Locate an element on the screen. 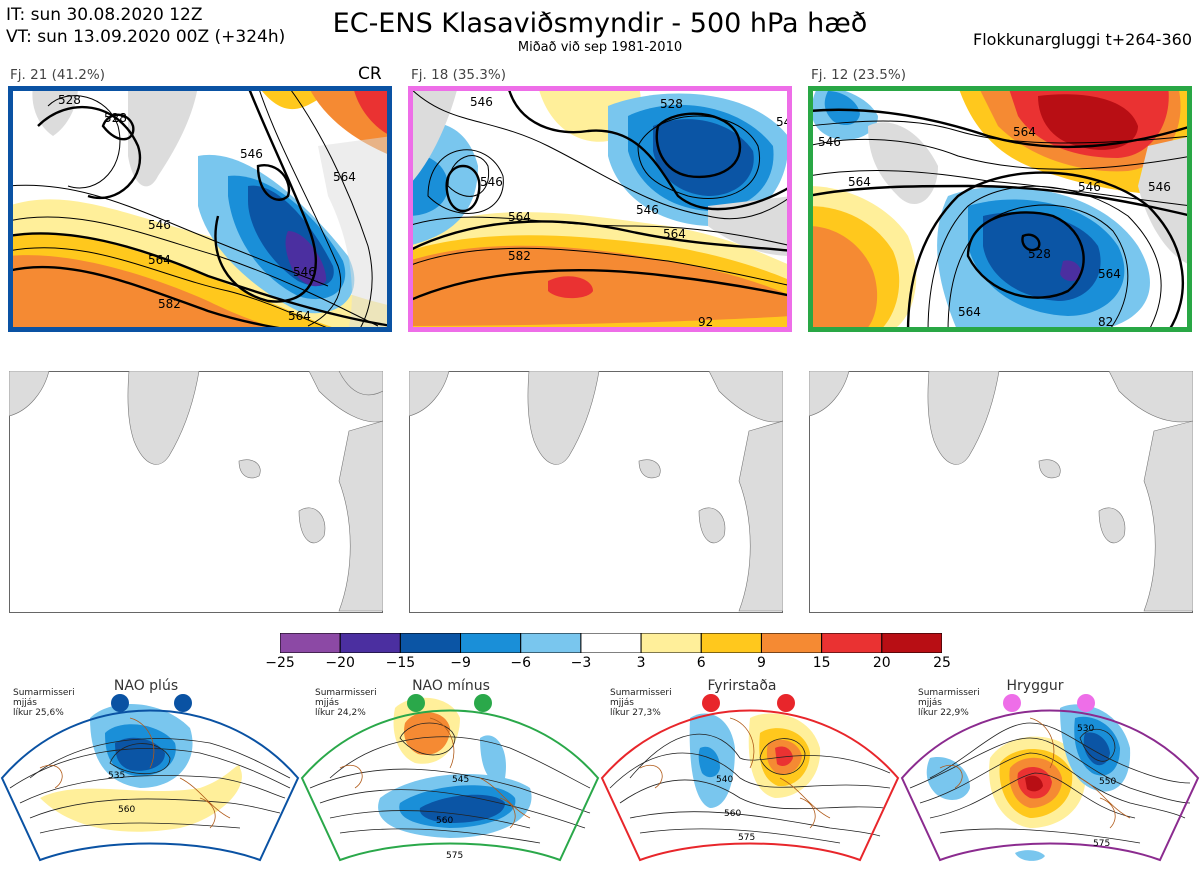 This screenshot has height=871, width=1200. colorbar-tick-label: −6 is located at coordinates (521, 663).